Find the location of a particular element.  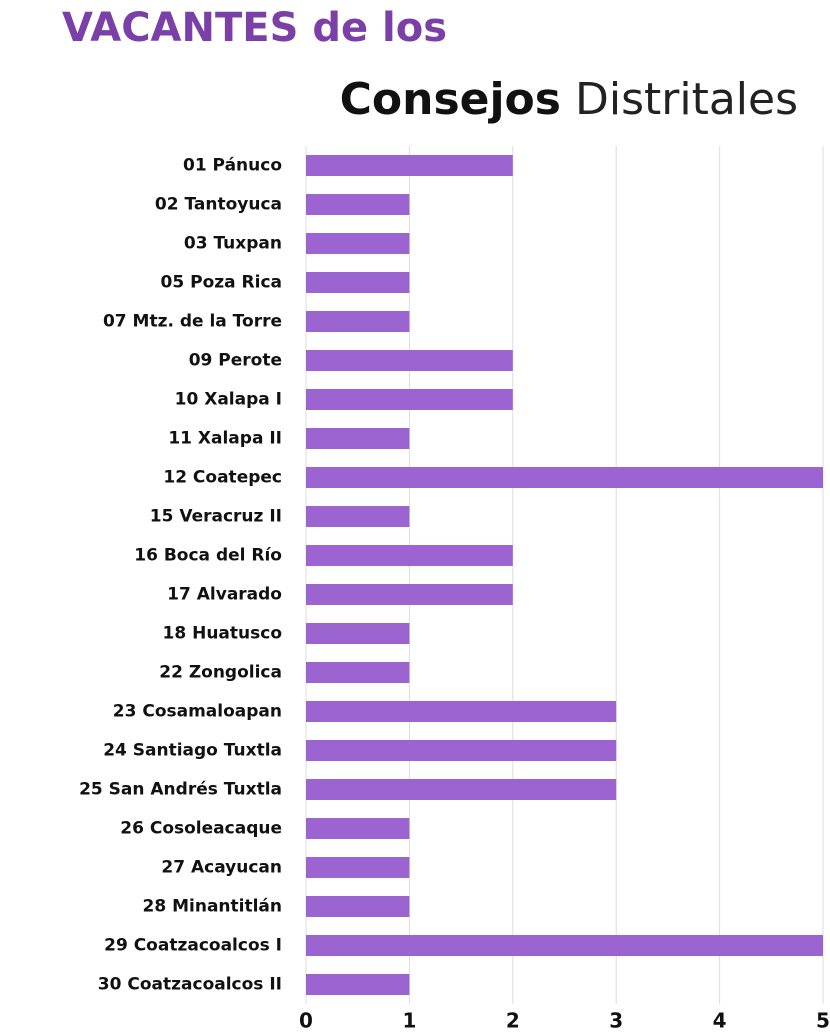

y-tick-label: 05 Poza Rica is located at coordinates (221, 283).